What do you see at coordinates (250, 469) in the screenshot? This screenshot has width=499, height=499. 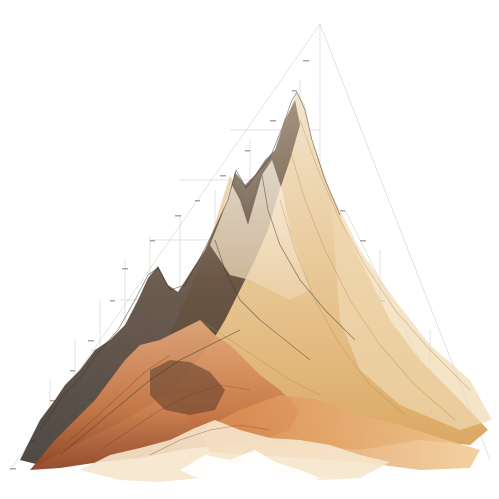 I see `snowy-base` at bounding box center [250, 469].